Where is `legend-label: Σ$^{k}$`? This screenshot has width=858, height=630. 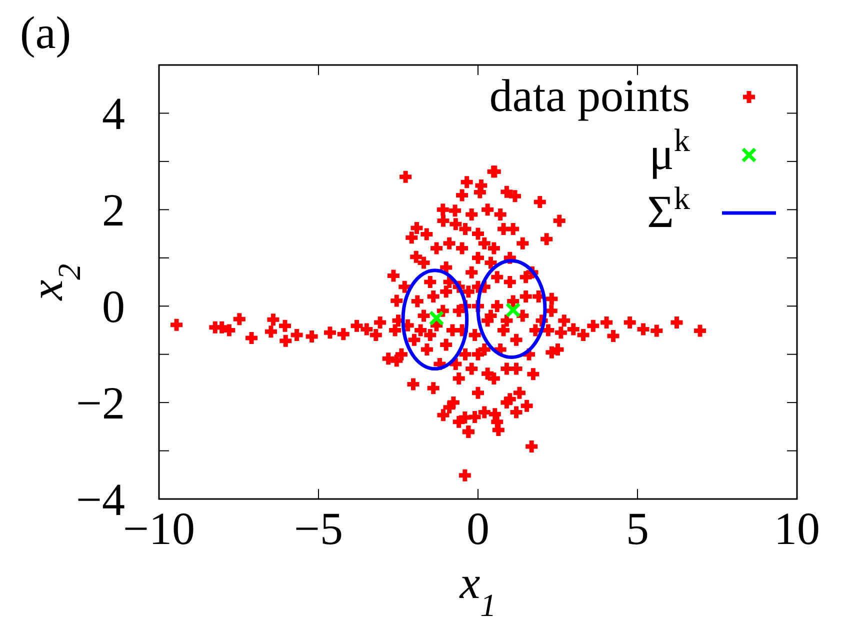 legend-label: Σ$^{k}$ is located at coordinates (669, 208).